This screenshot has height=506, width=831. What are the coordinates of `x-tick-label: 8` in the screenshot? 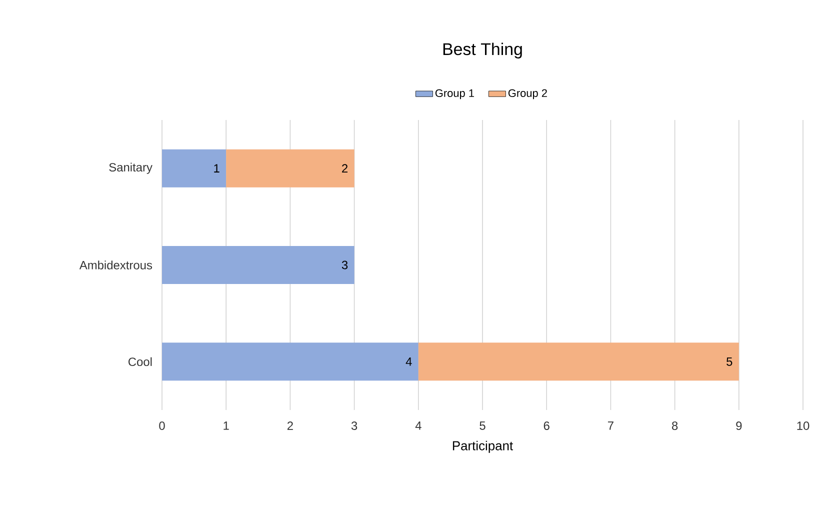 It's located at (675, 426).